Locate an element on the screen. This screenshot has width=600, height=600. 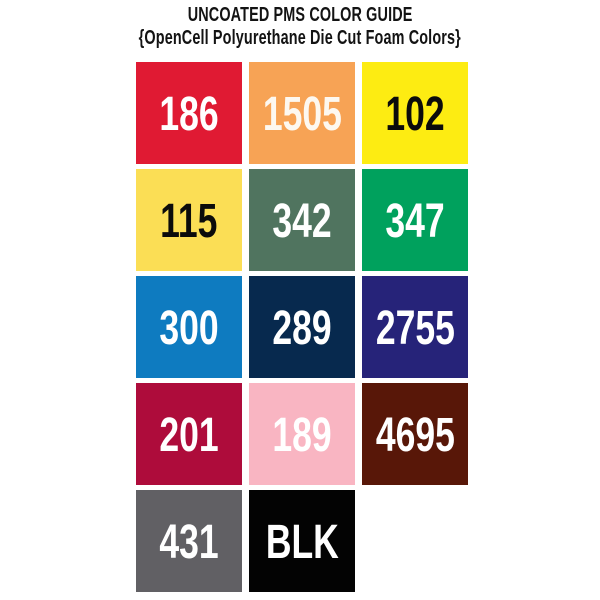
swatch-code-label: 4695 is located at coordinates (415, 435).